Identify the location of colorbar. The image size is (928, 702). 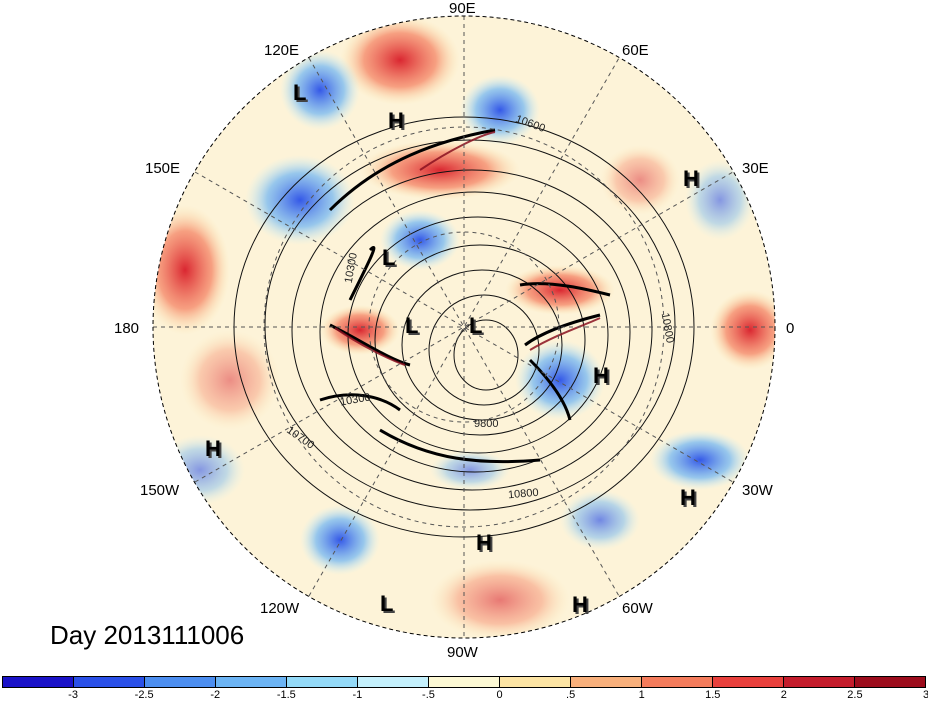
(464, 682).